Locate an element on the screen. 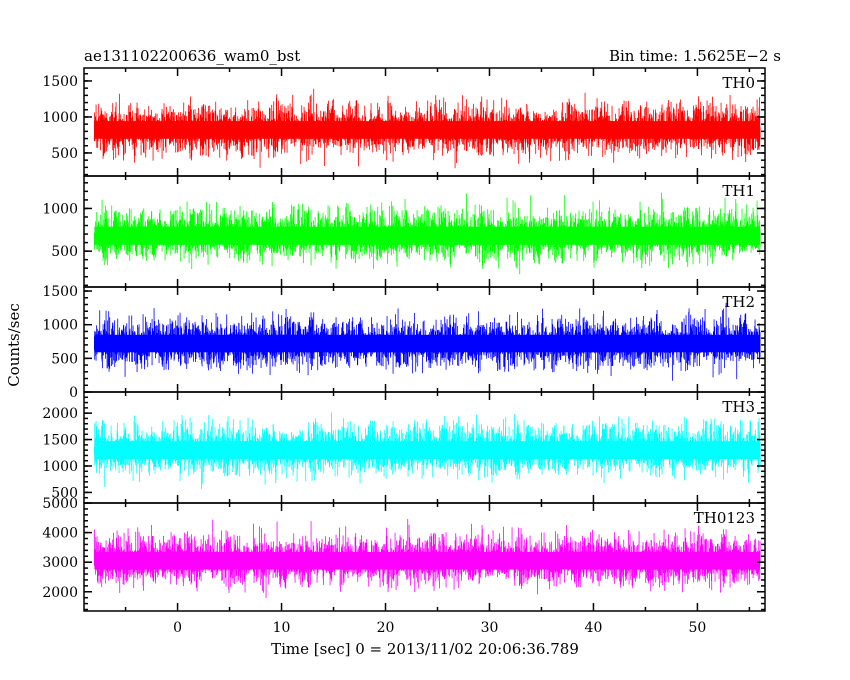  y-axis-label: Counts/sec is located at coordinates (14, 345).